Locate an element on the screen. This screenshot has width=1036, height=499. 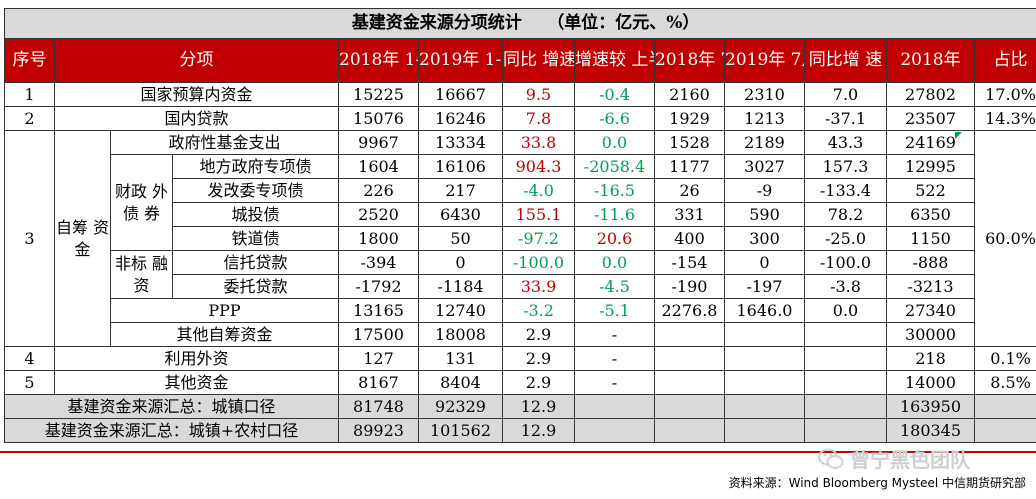
value-cell: 1213 is located at coordinates (764, 118).